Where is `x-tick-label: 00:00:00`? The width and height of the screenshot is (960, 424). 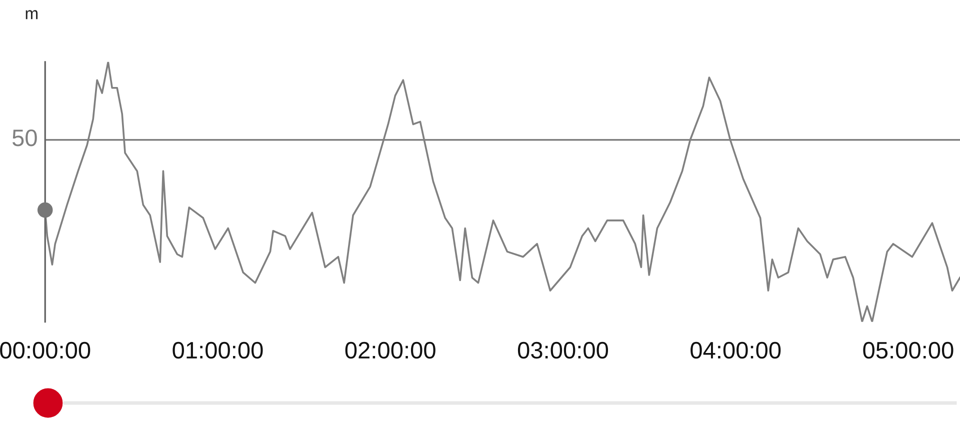
x-tick-label: 00:00:00 is located at coordinates (45, 350).